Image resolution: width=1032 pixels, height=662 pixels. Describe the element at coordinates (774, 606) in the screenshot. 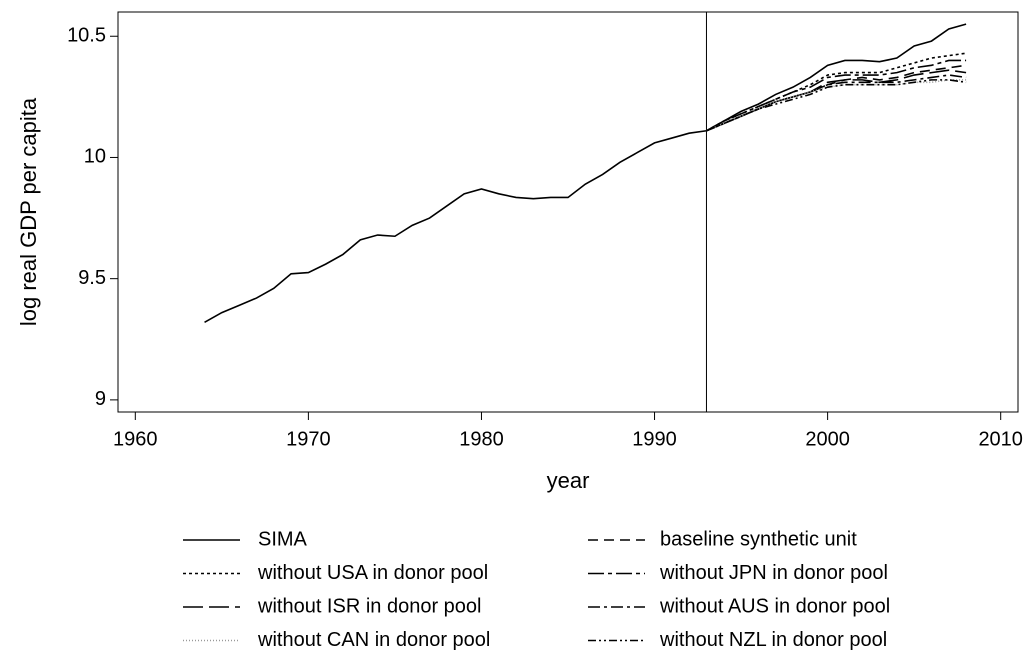

I see `legend-label: without AUS in donor pool` at that location.